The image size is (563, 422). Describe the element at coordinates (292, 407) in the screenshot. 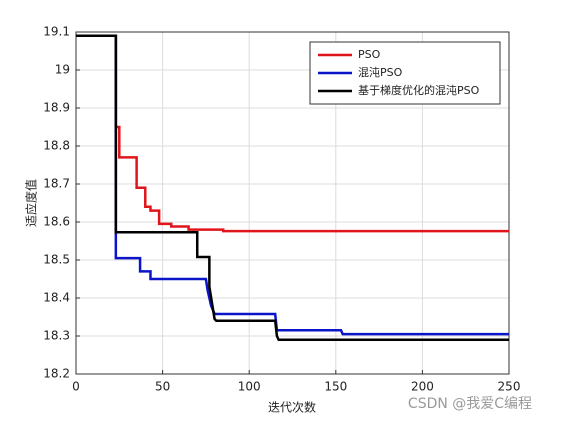

I see `x-axis-label: 迭代次数` at that location.